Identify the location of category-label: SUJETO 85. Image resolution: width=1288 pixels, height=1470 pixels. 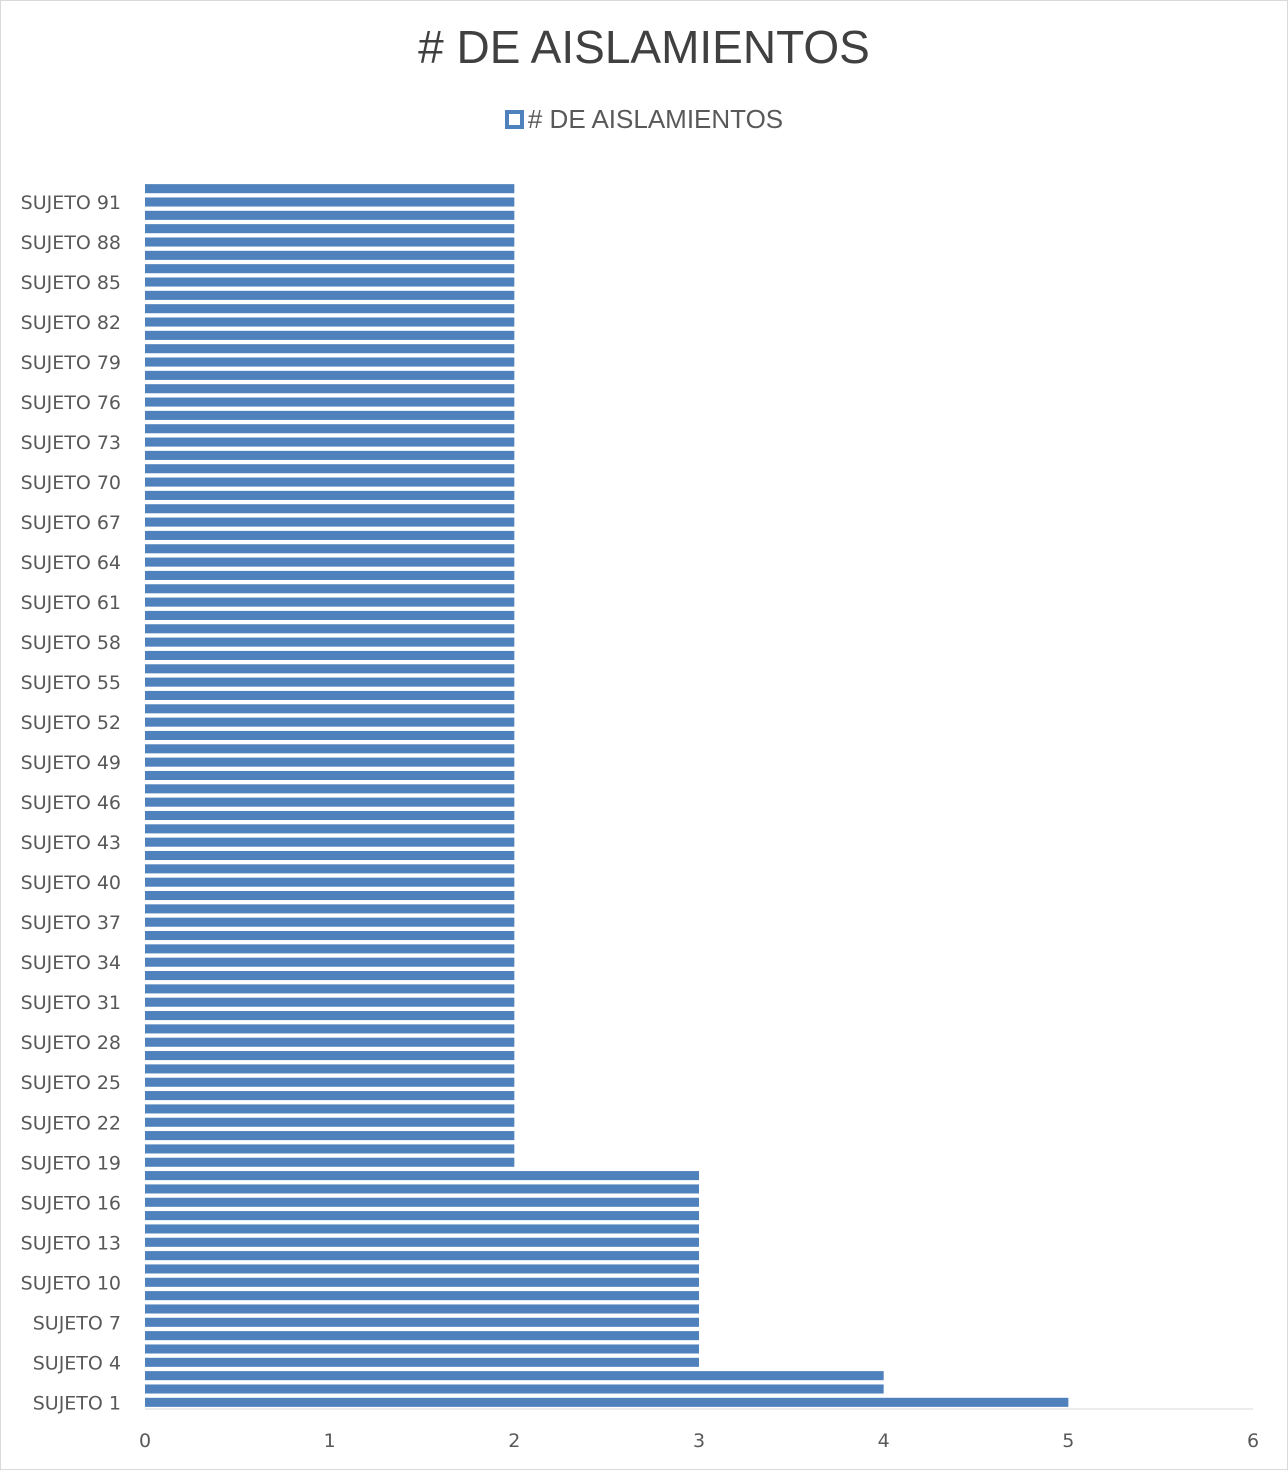
(71, 283).